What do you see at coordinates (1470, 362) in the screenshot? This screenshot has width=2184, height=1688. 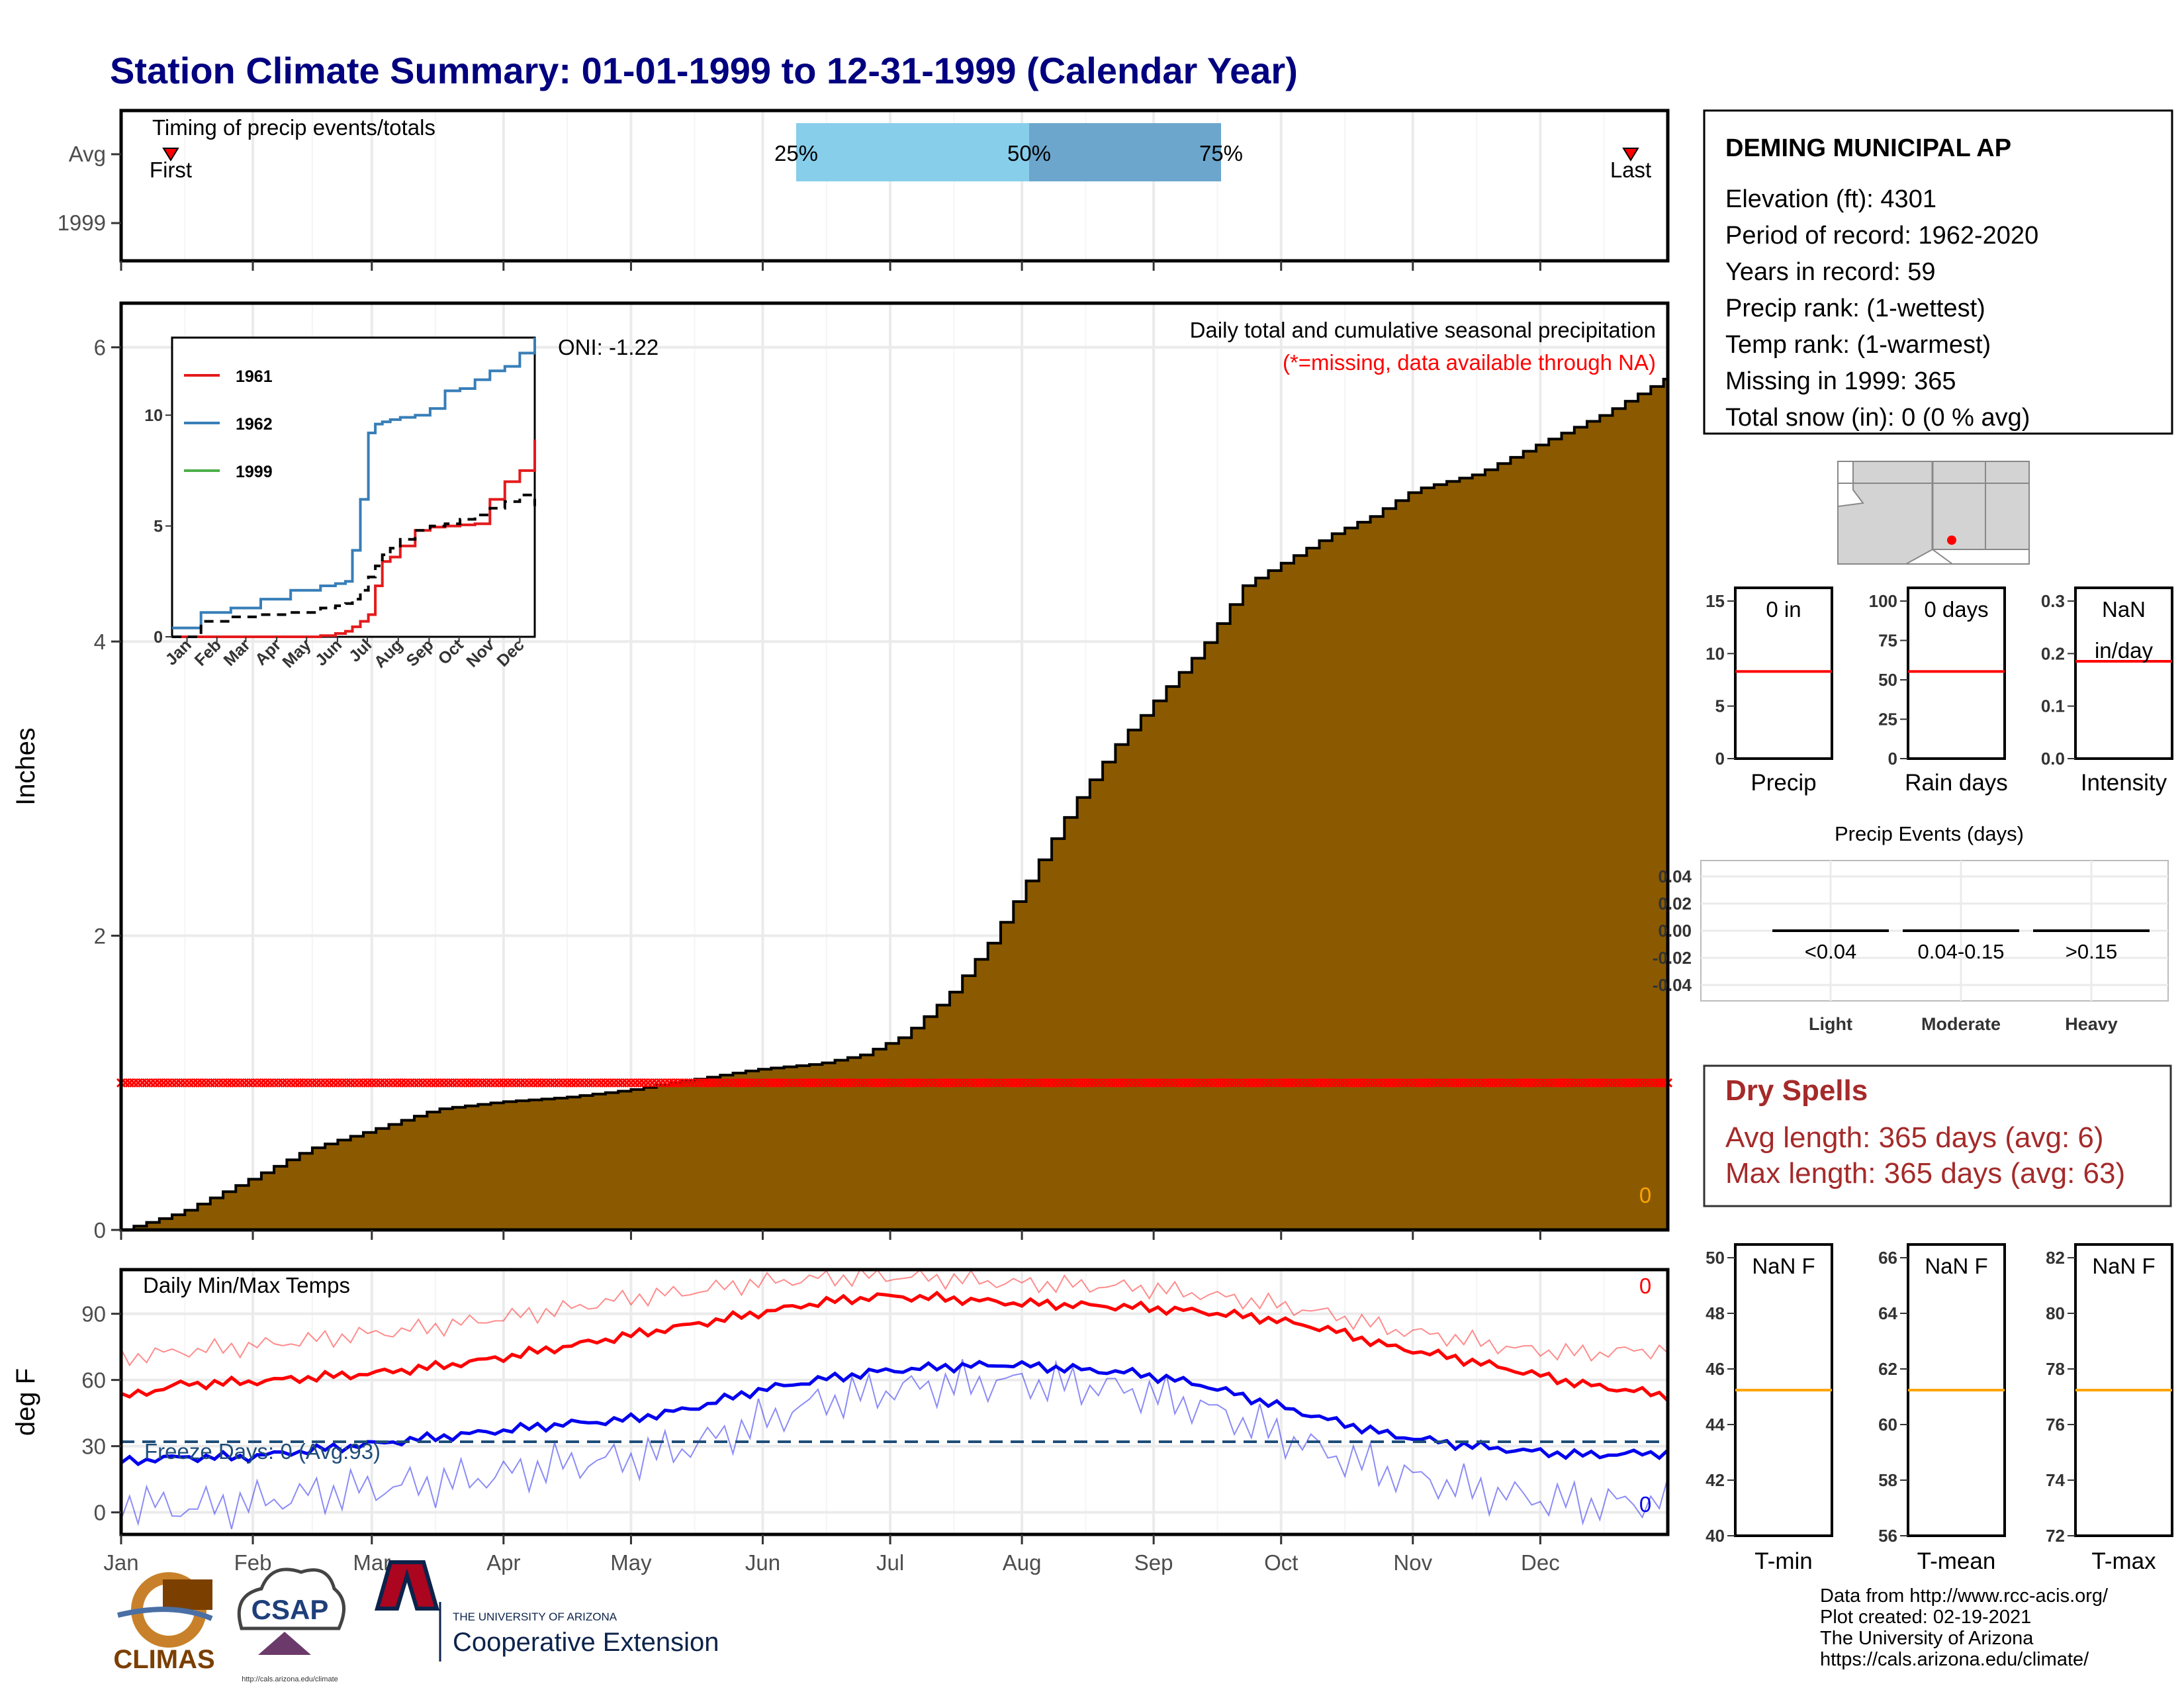 I see `precip-annotation-missing: (*=missing, data available through NA)` at bounding box center [1470, 362].